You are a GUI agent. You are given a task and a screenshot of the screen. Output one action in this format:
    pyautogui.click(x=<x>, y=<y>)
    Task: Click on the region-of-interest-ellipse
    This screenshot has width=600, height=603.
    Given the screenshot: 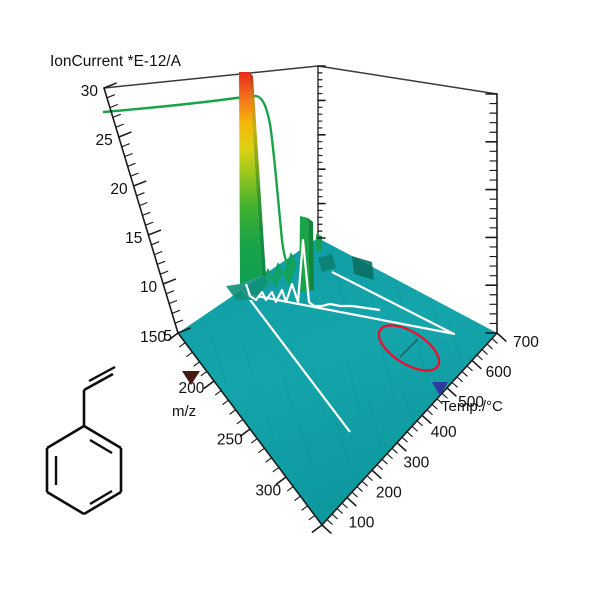 What is the action you would take?
    pyautogui.click(x=409, y=347)
    